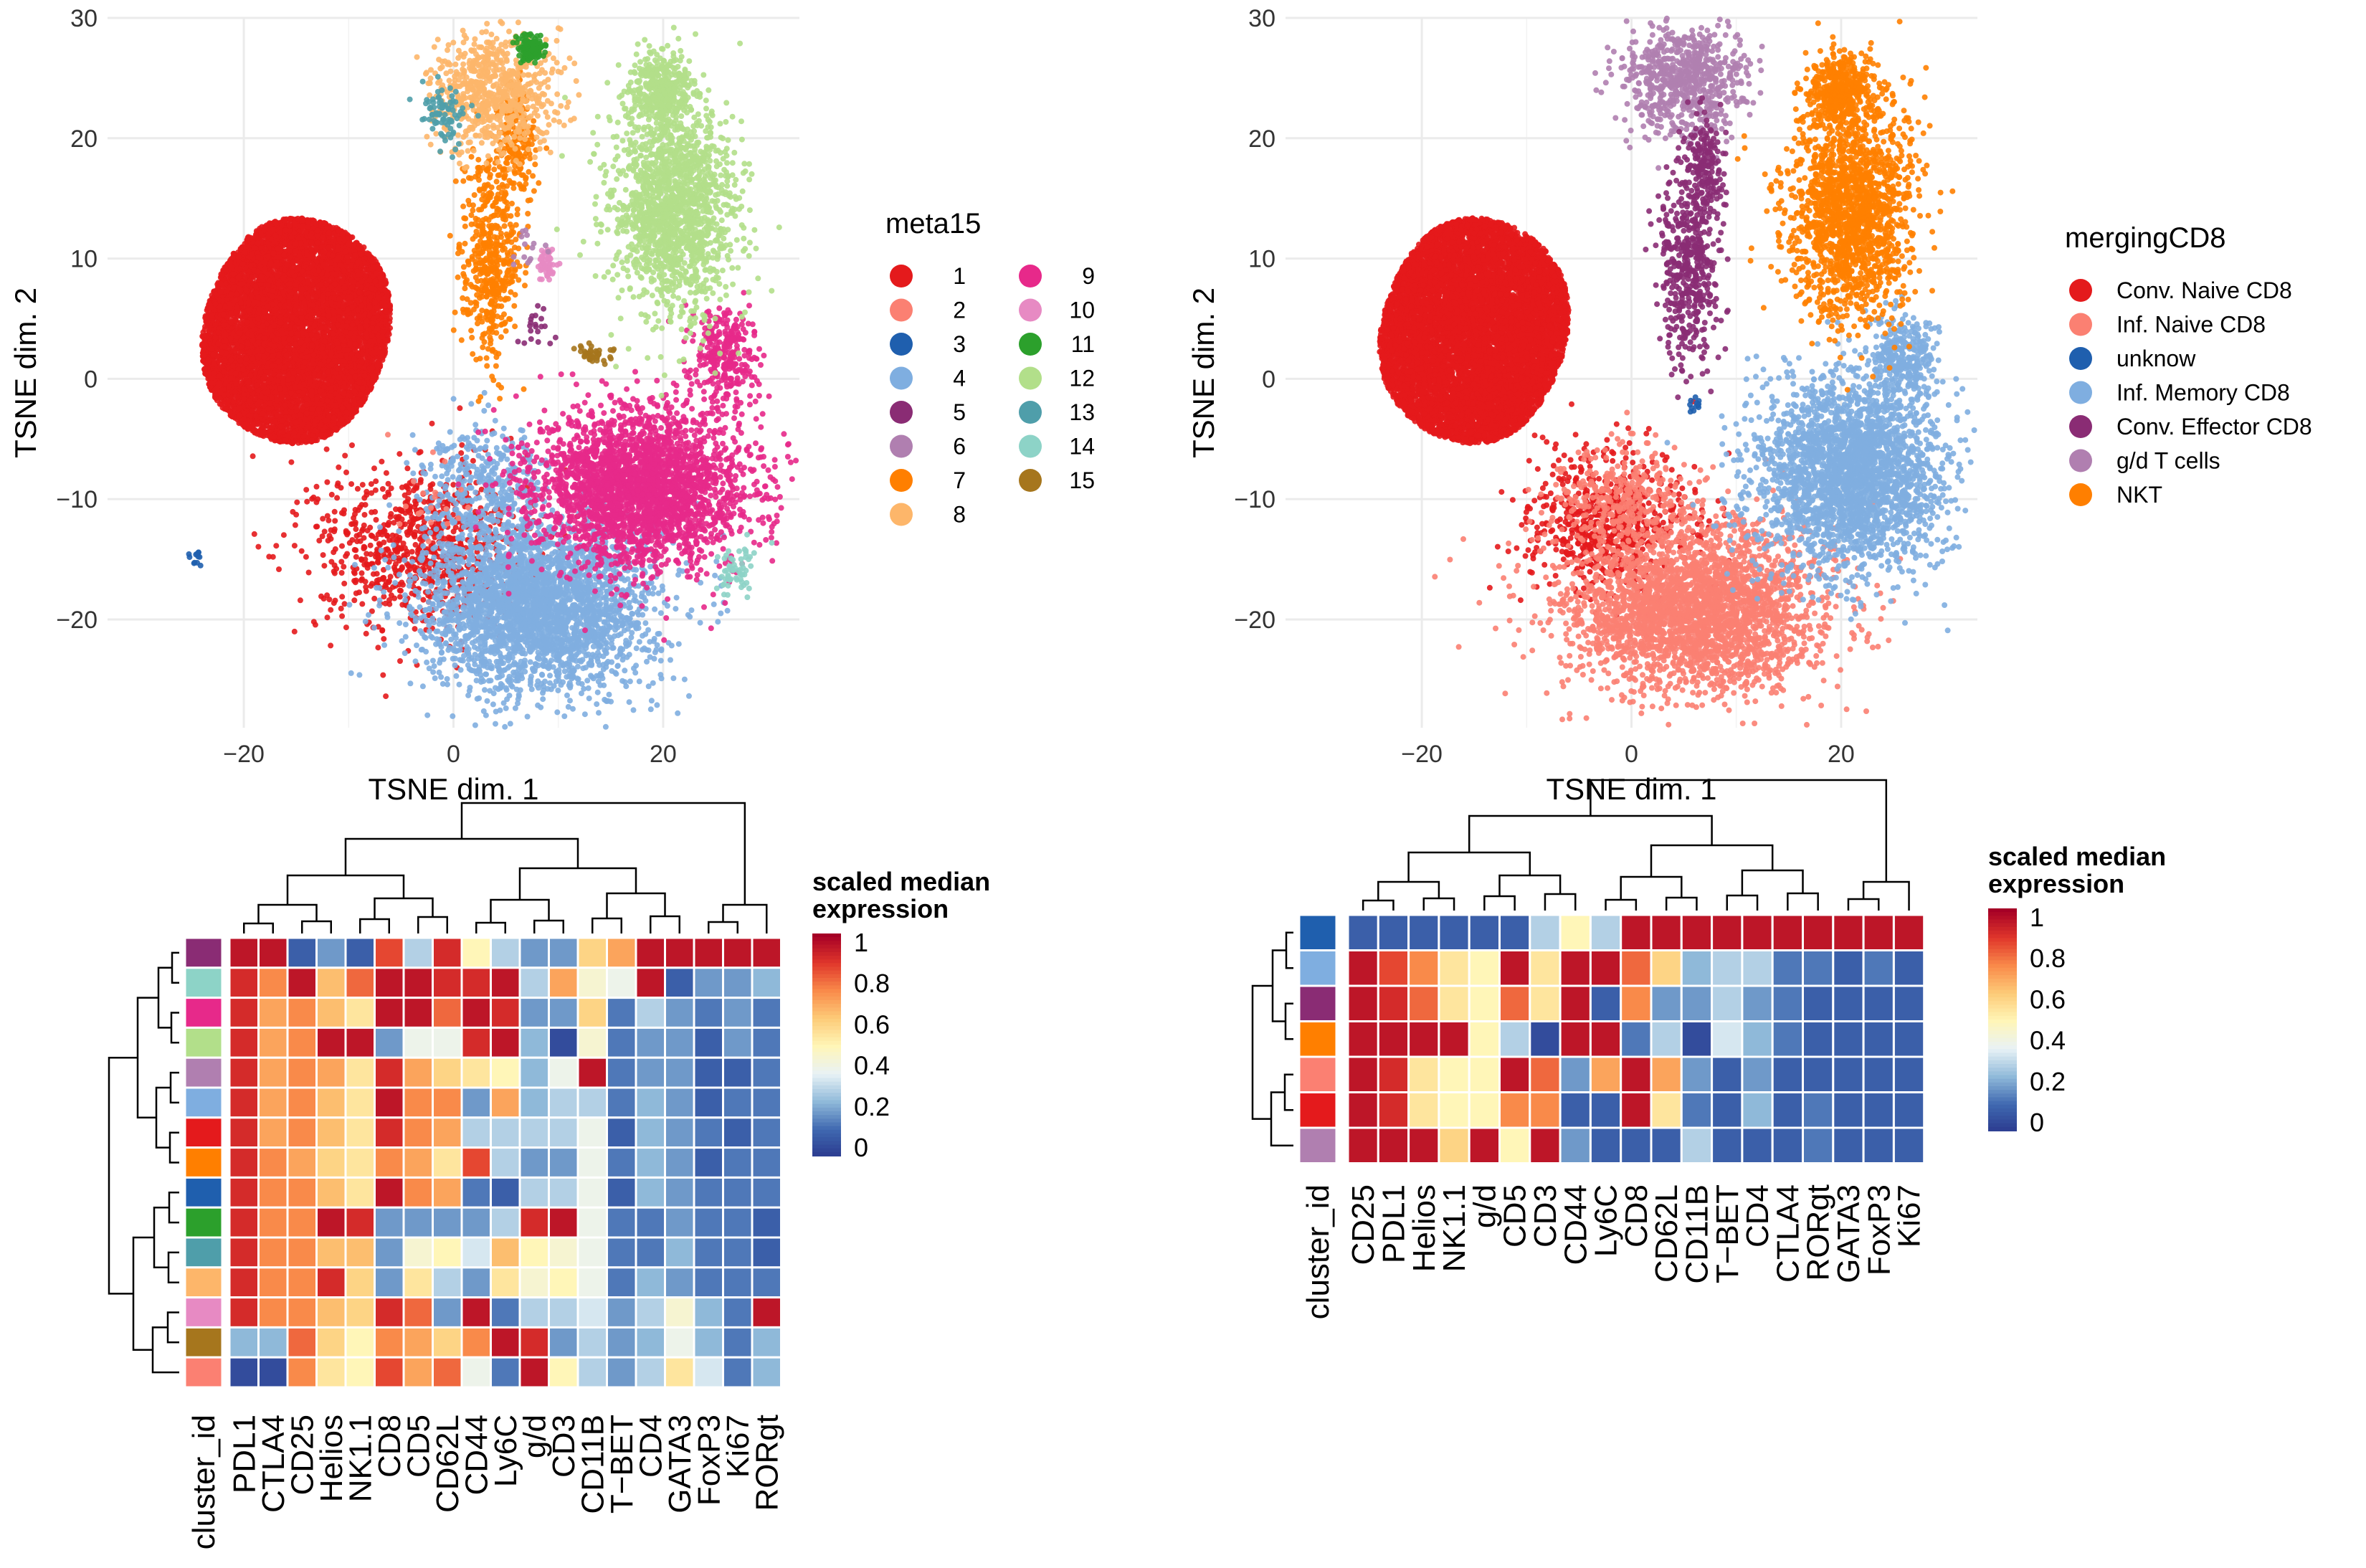  Describe the element at coordinates (492, 374) in the screenshot. I see `points` at that location.